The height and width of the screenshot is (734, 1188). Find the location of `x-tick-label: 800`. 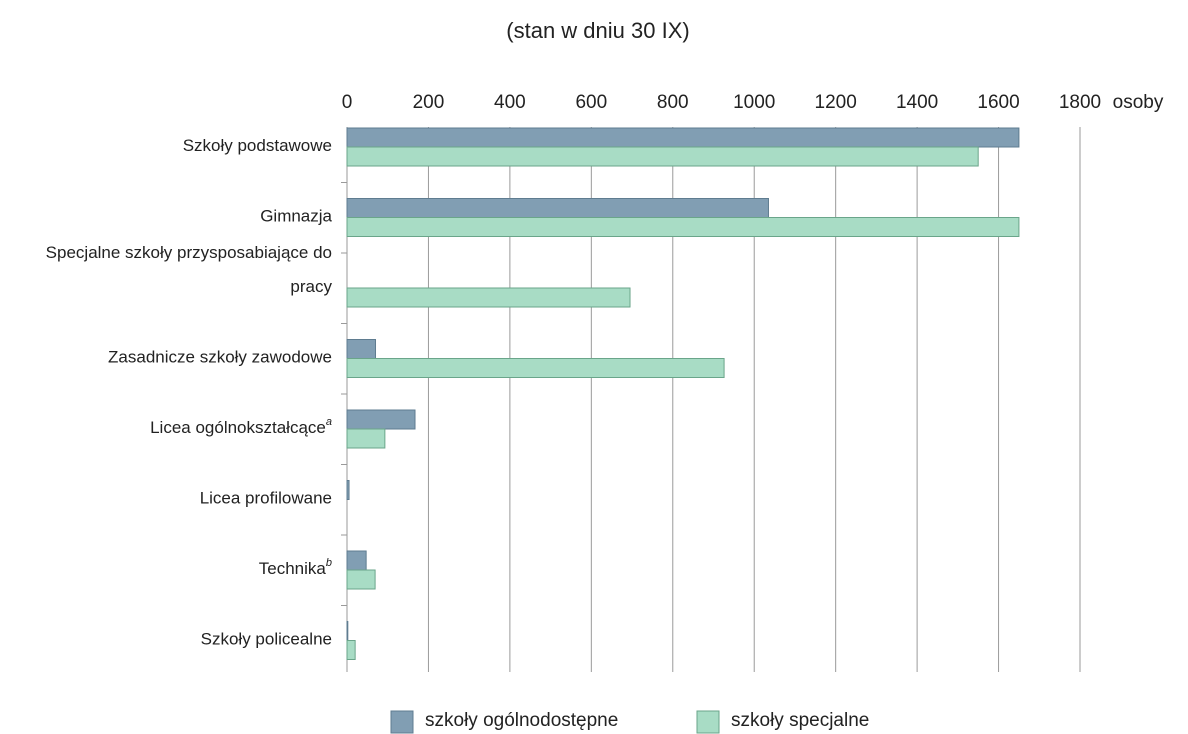

x-tick-label: 800 is located at coordinates (673, 102).